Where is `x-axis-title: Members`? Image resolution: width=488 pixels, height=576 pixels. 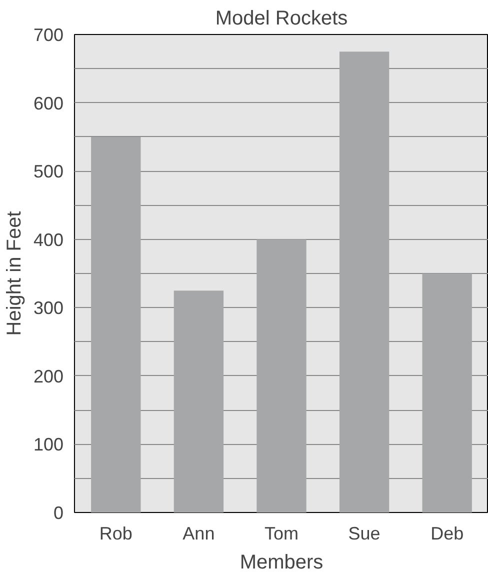 x-axis-title: Members is located at coordinates (282, 563).